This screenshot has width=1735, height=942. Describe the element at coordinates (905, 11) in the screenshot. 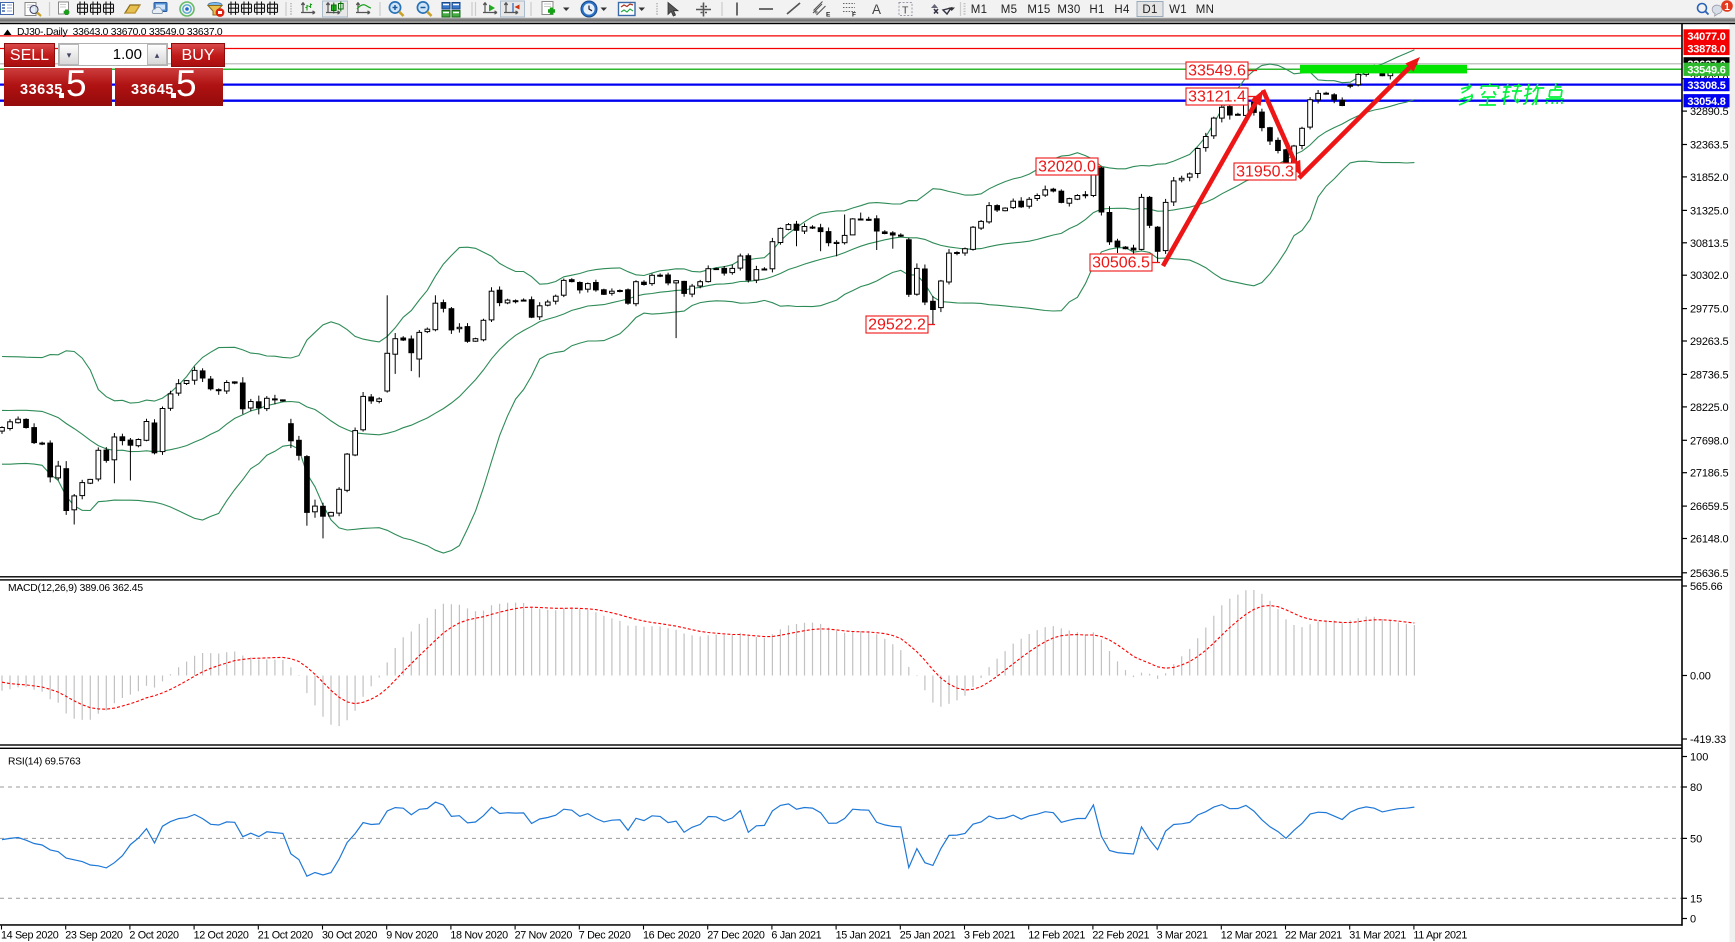

I see `svg-text: T` at that location.